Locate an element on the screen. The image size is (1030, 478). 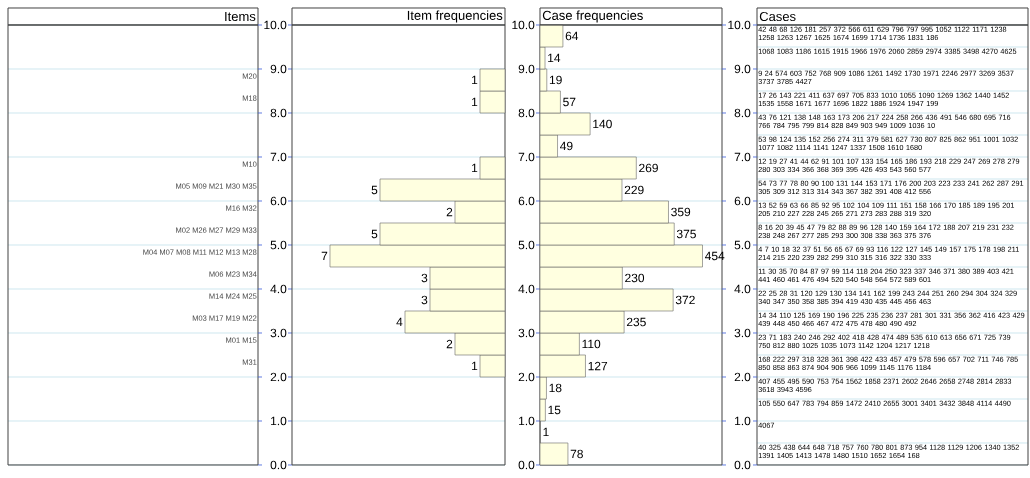
data-label: 64 is located at coordinates (572, 36).